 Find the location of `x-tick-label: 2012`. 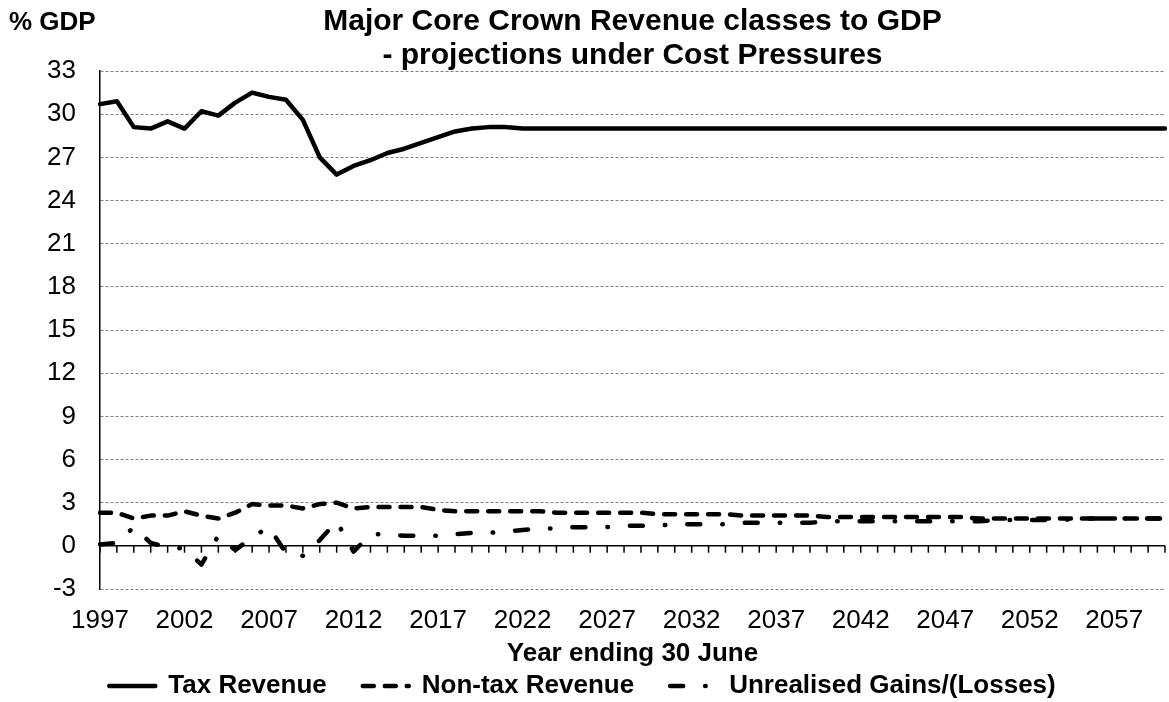

x-tick-label: 2012 is located at coordinates (353, 618).